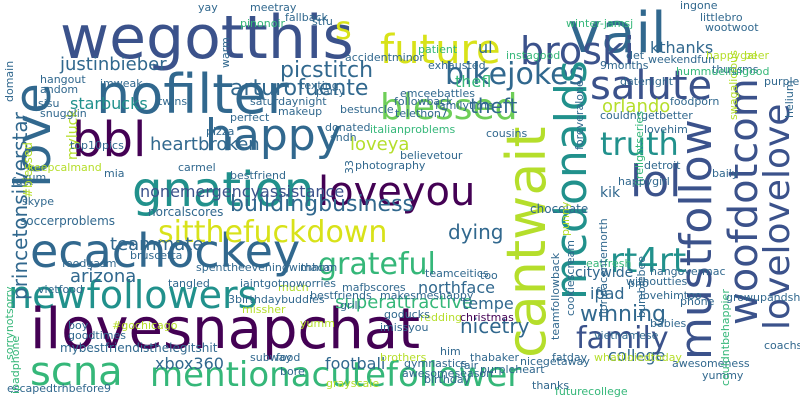  What do you see at coordinates (533, 55) in the screenshot?
I see `word: instagood` at bounding box center [533, 55].